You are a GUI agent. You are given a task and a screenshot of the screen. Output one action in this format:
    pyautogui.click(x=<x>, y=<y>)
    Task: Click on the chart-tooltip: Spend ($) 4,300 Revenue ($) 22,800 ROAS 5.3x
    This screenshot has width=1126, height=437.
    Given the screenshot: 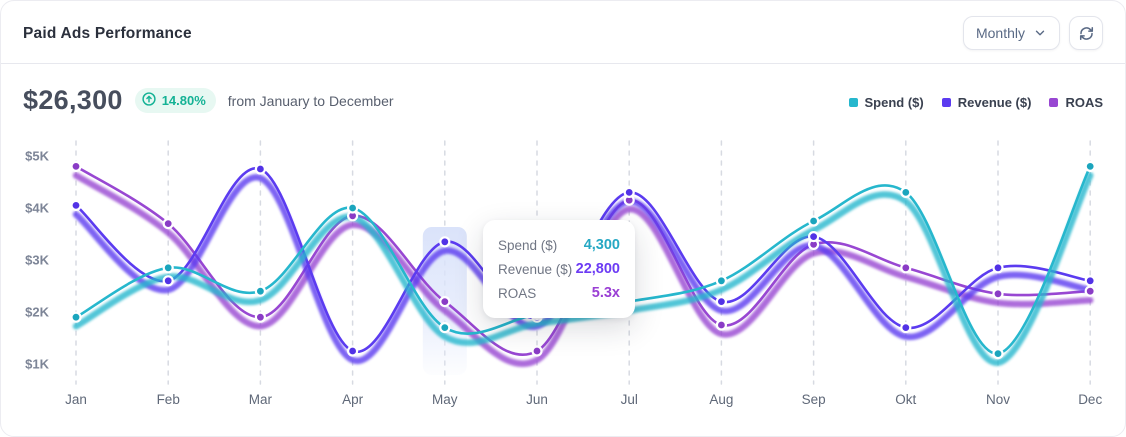 What is the action you would take?
    pyautogui.click(x=559, y=269)
    